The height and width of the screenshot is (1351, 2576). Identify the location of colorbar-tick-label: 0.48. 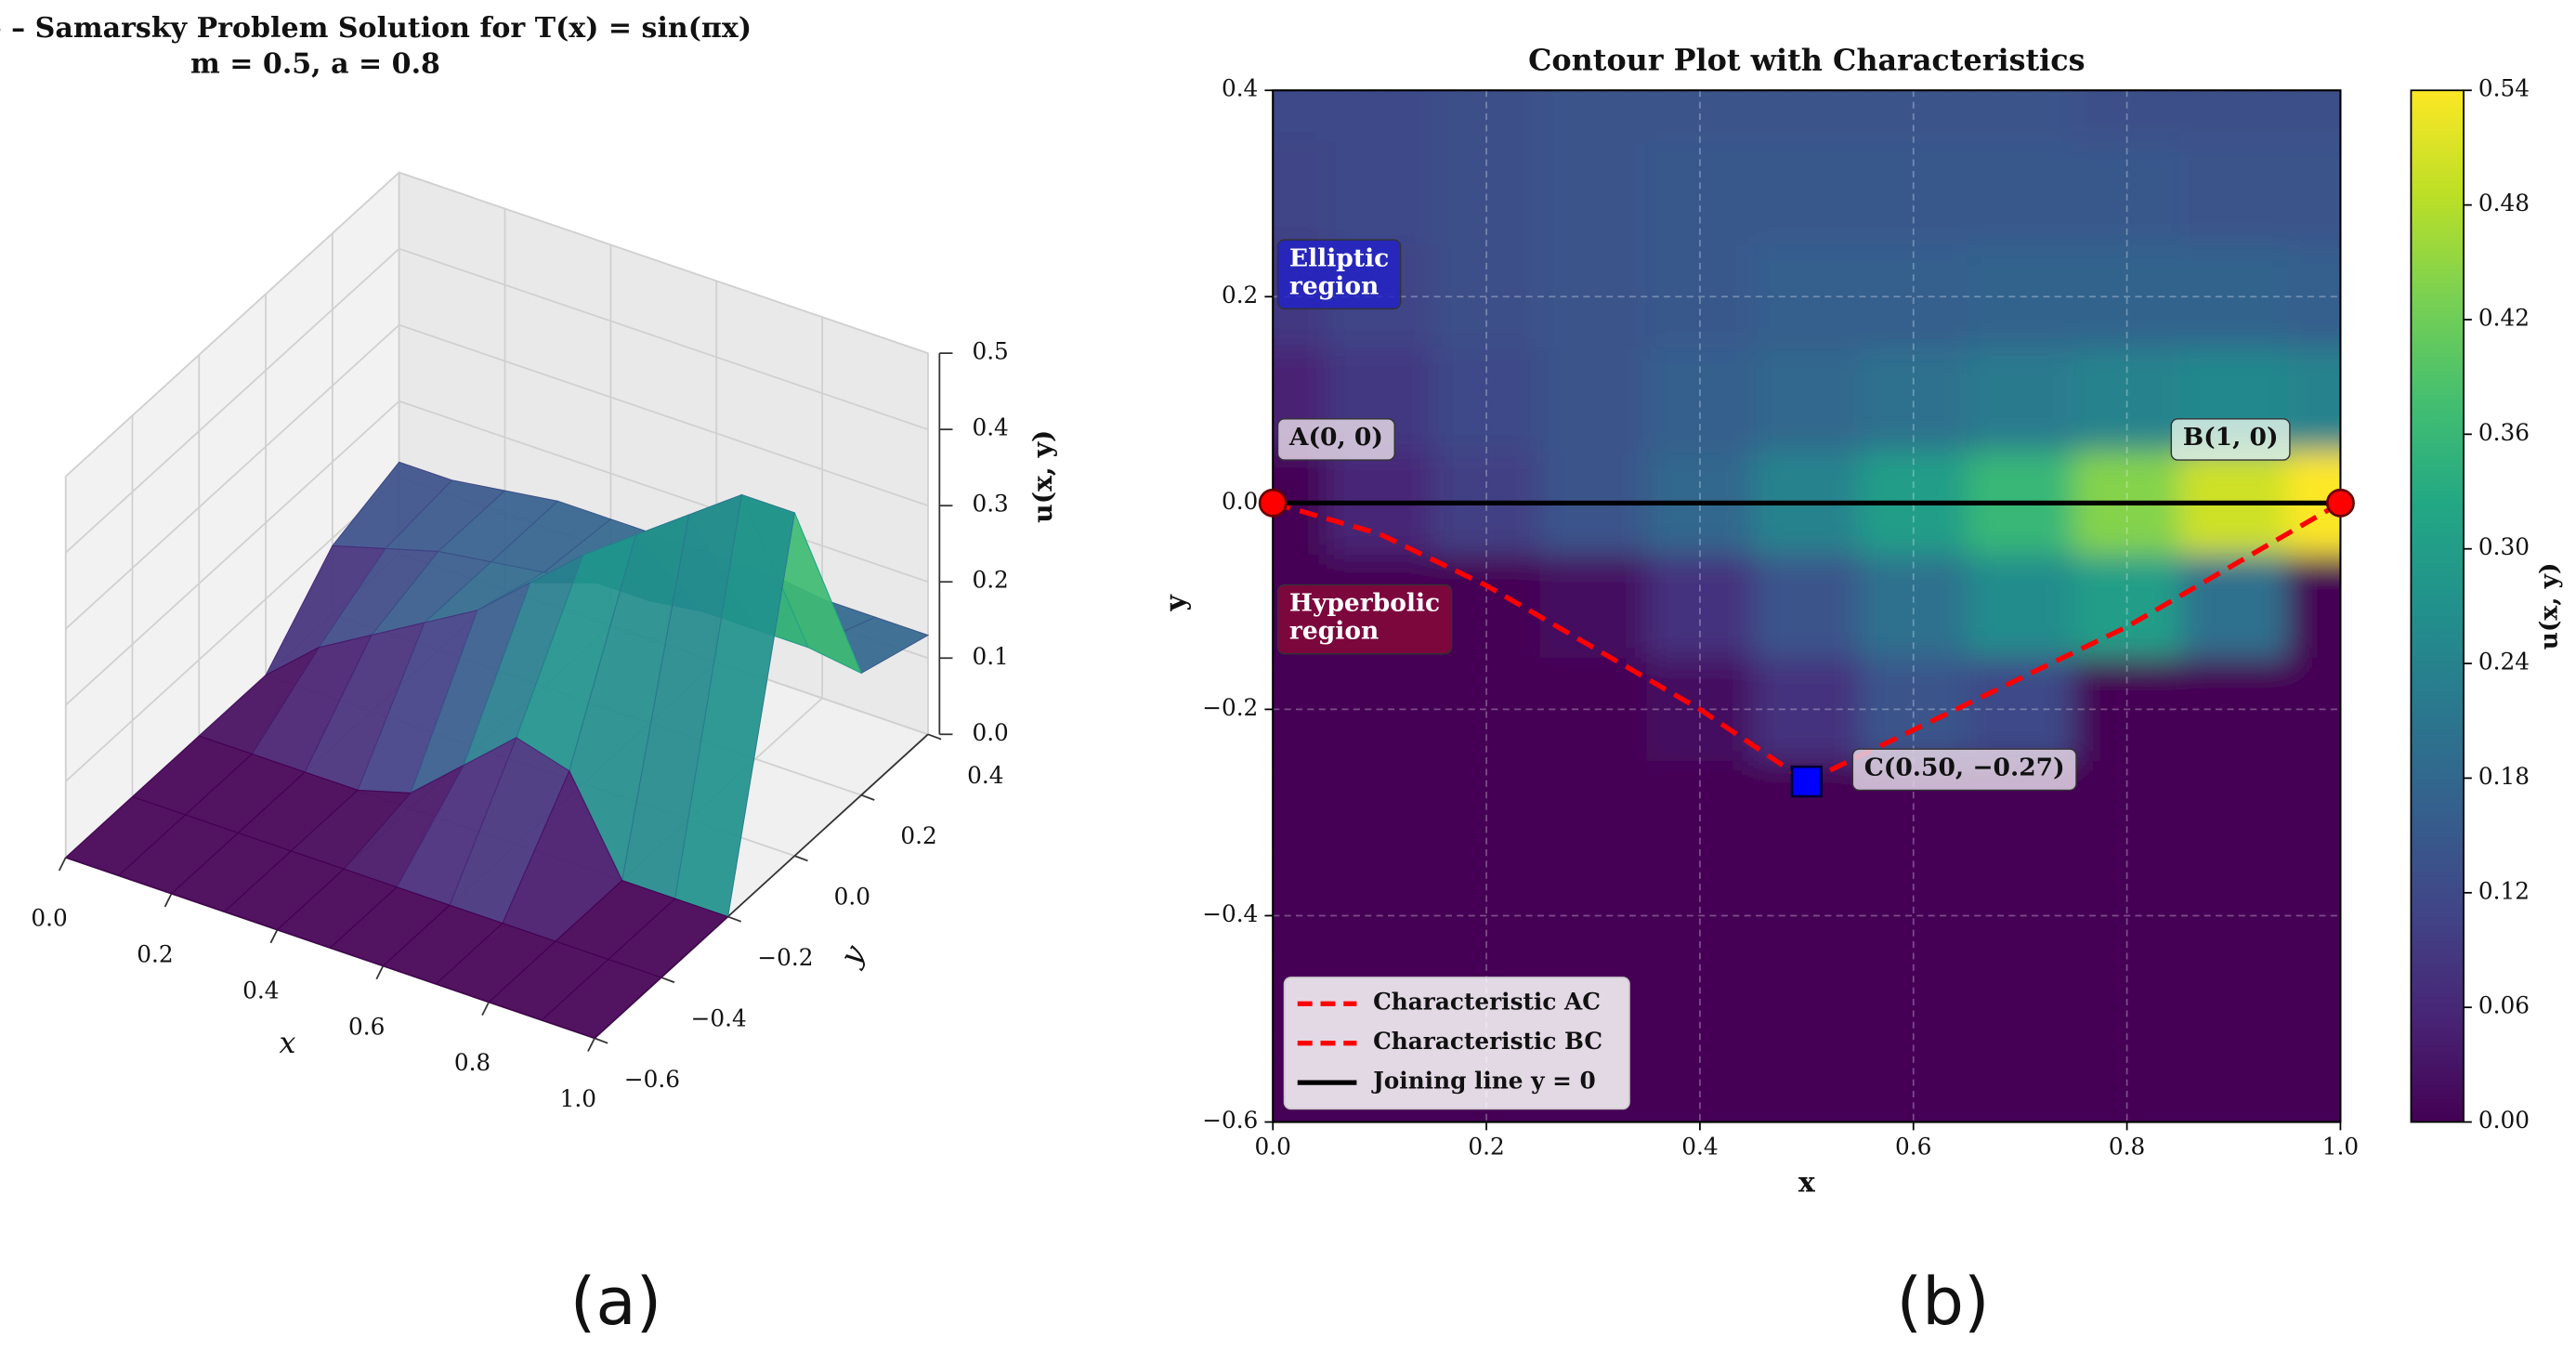
(2504, 203).